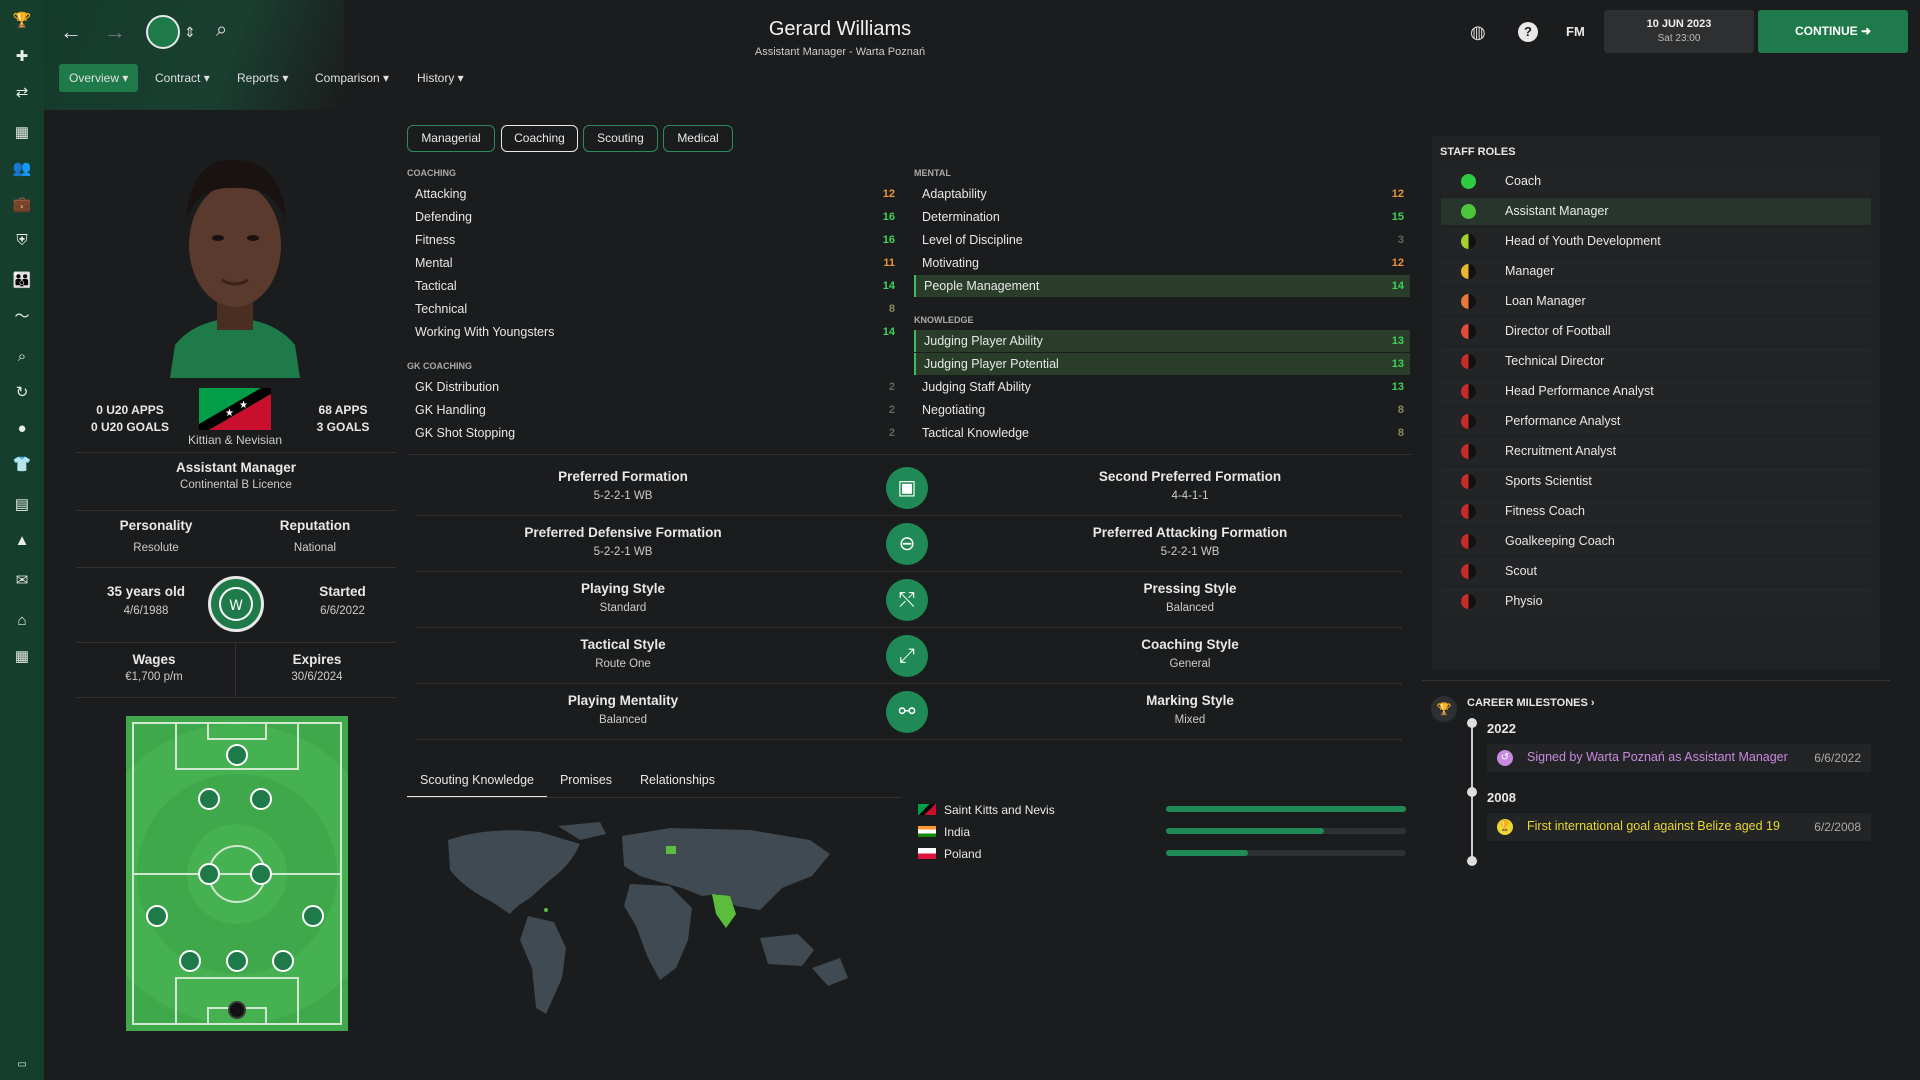 The height and width of the screenshot is (1080, 1920). I want to click on tab-coaching: Coaching, so click(539, 138).